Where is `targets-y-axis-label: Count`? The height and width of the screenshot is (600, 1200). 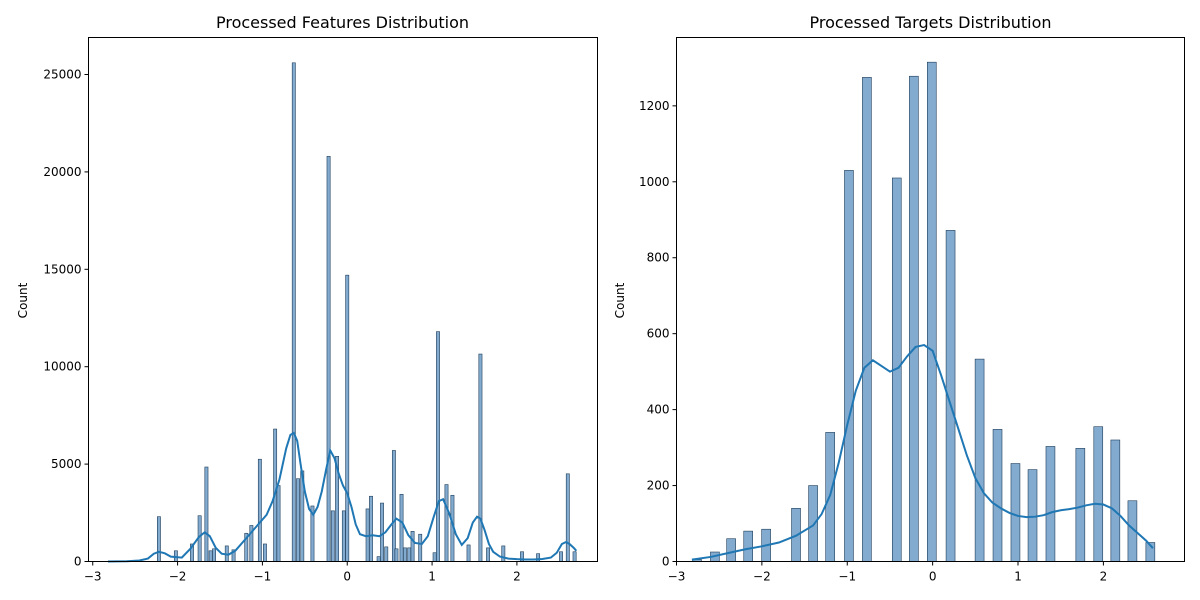 targets-y-axis-label: Count is located at coordinates (620, 300).